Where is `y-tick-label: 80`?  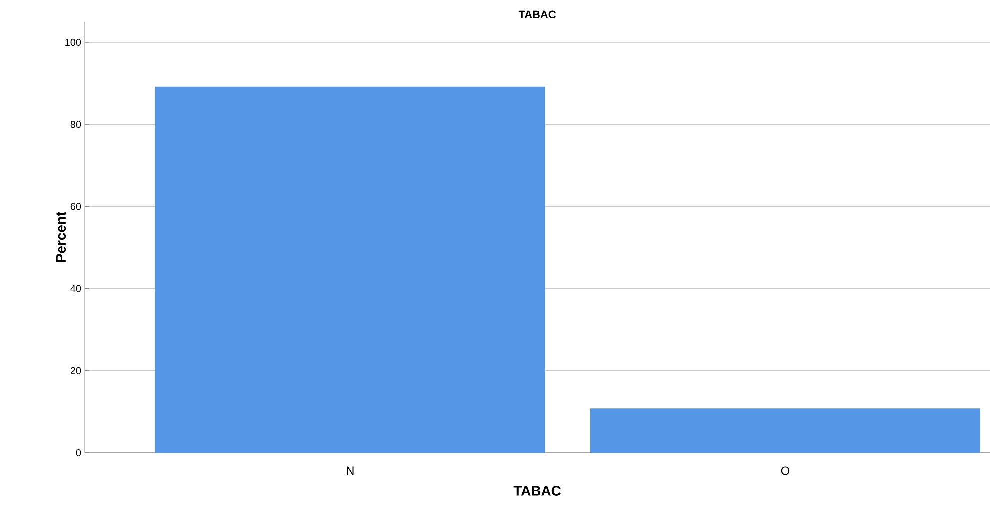 y-tick-label: 80 is located at coordinates (76, 124).